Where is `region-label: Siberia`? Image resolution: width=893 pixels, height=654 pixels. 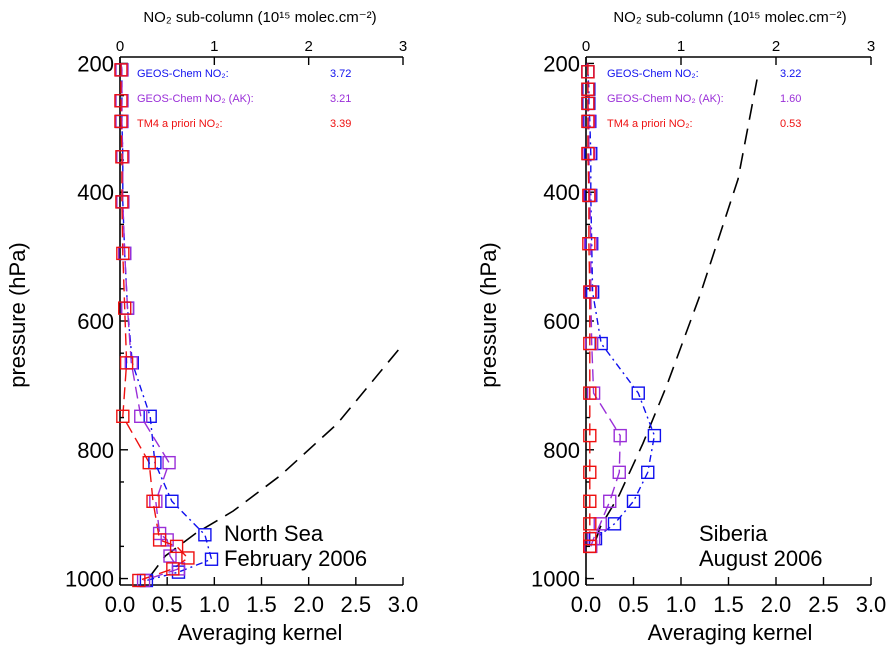 region-label: Siberia is located at coordinates (733, 533).